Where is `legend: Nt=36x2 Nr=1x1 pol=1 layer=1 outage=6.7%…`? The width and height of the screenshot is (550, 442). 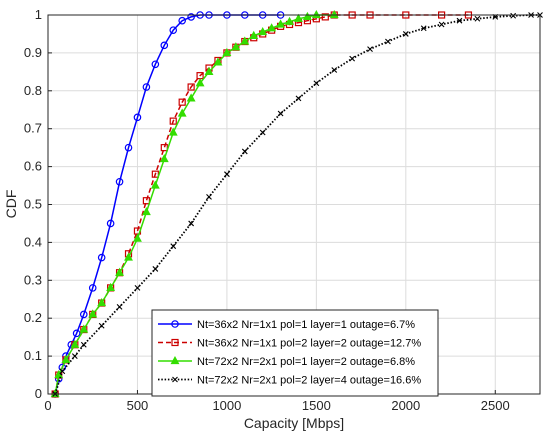
legend: Nt=36x2 Nr=1x1 pol=1 layer=1 outage=6.7%… is located at coordinates (295, 353).